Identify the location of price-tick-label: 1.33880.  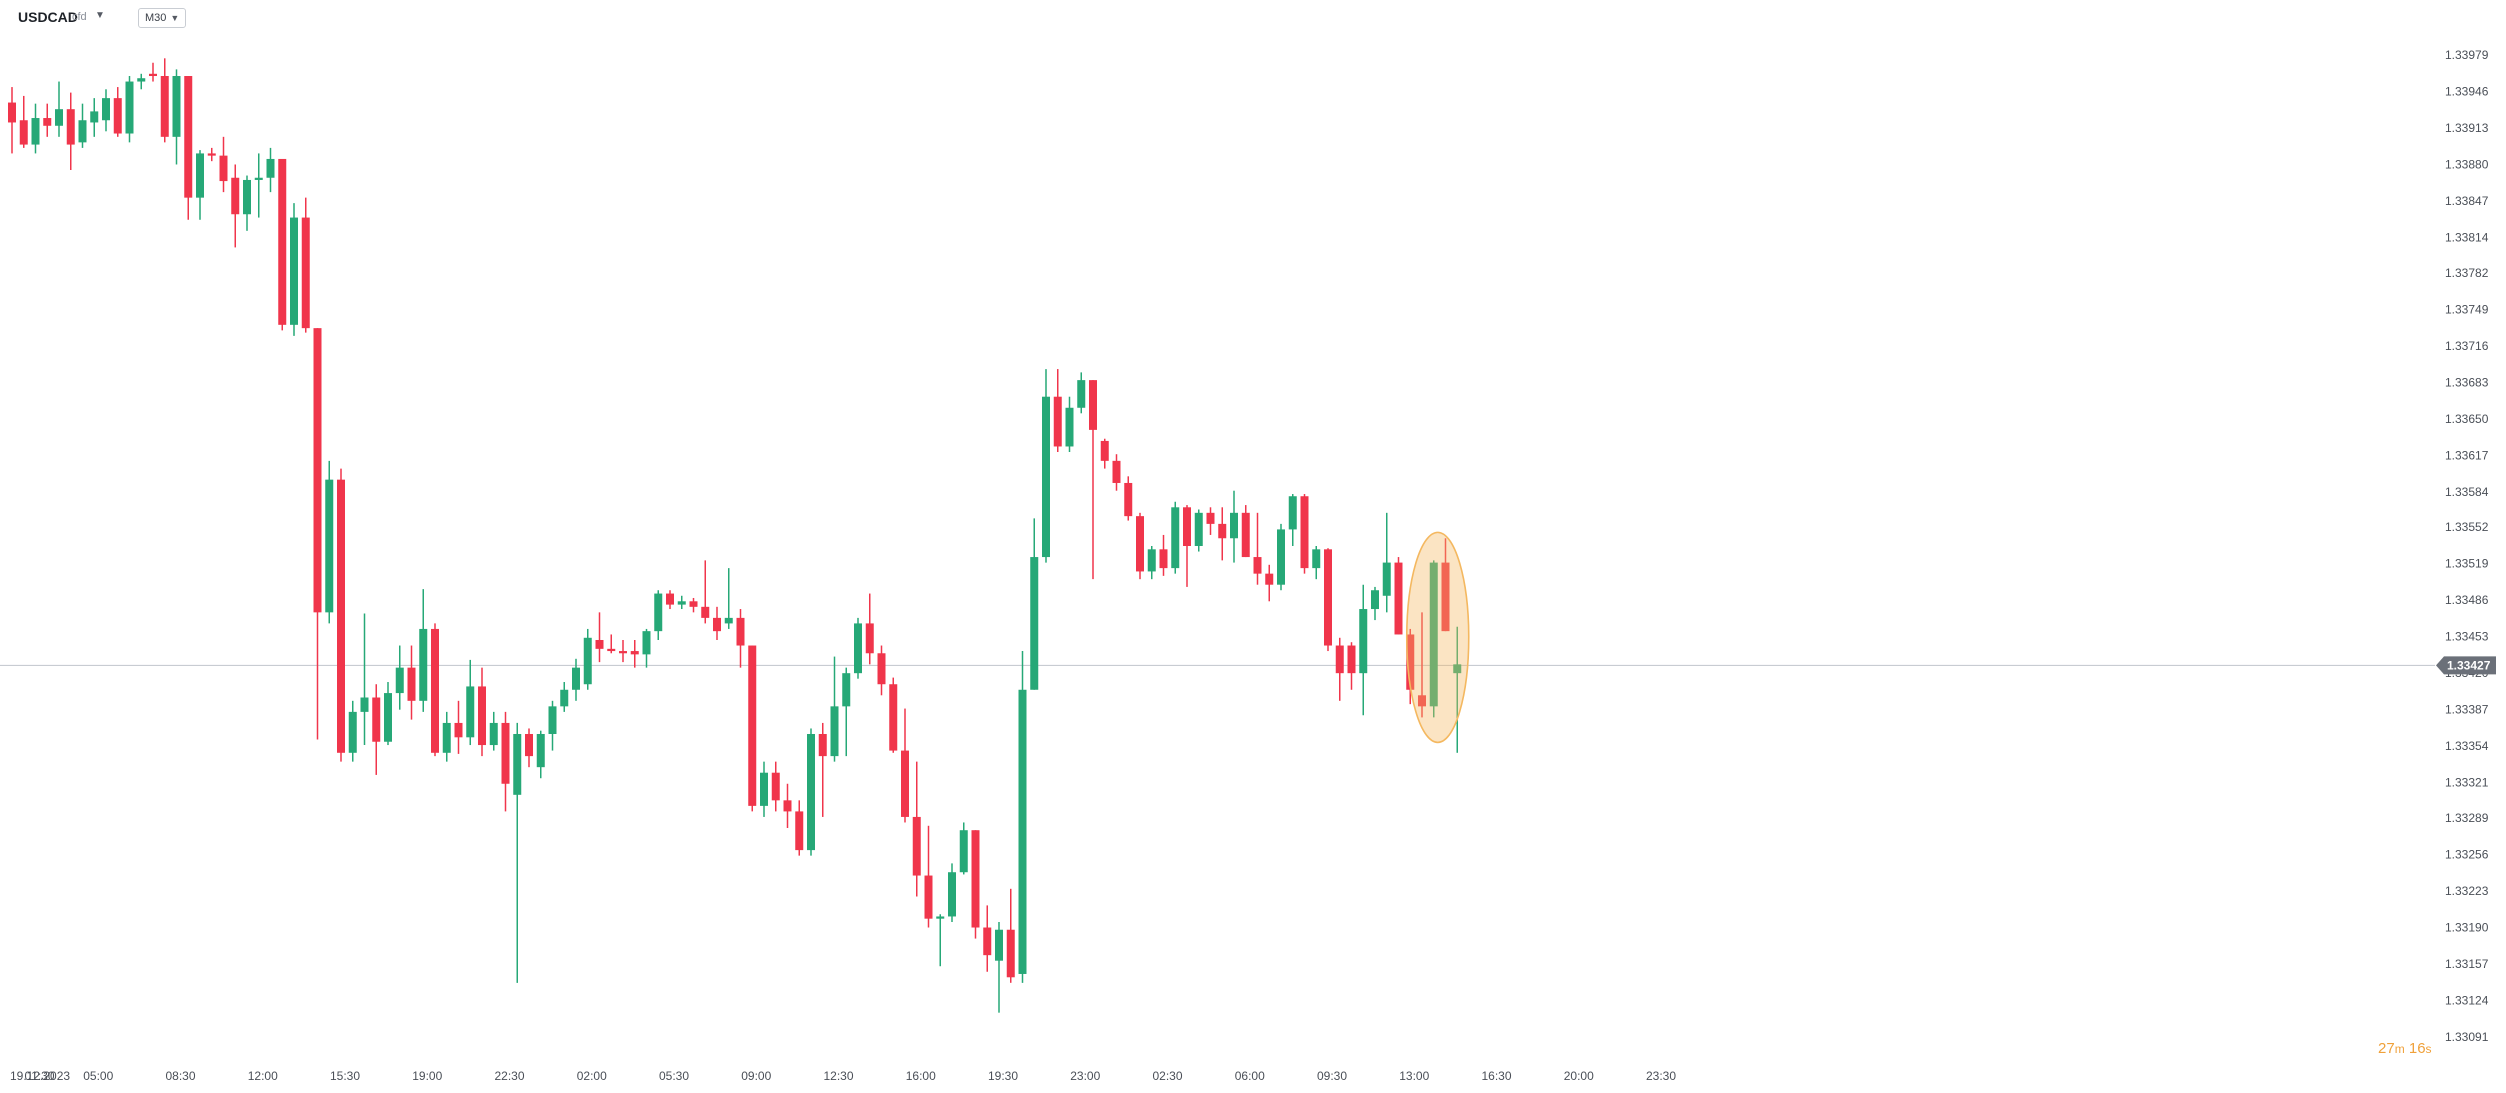
(2467, 164).